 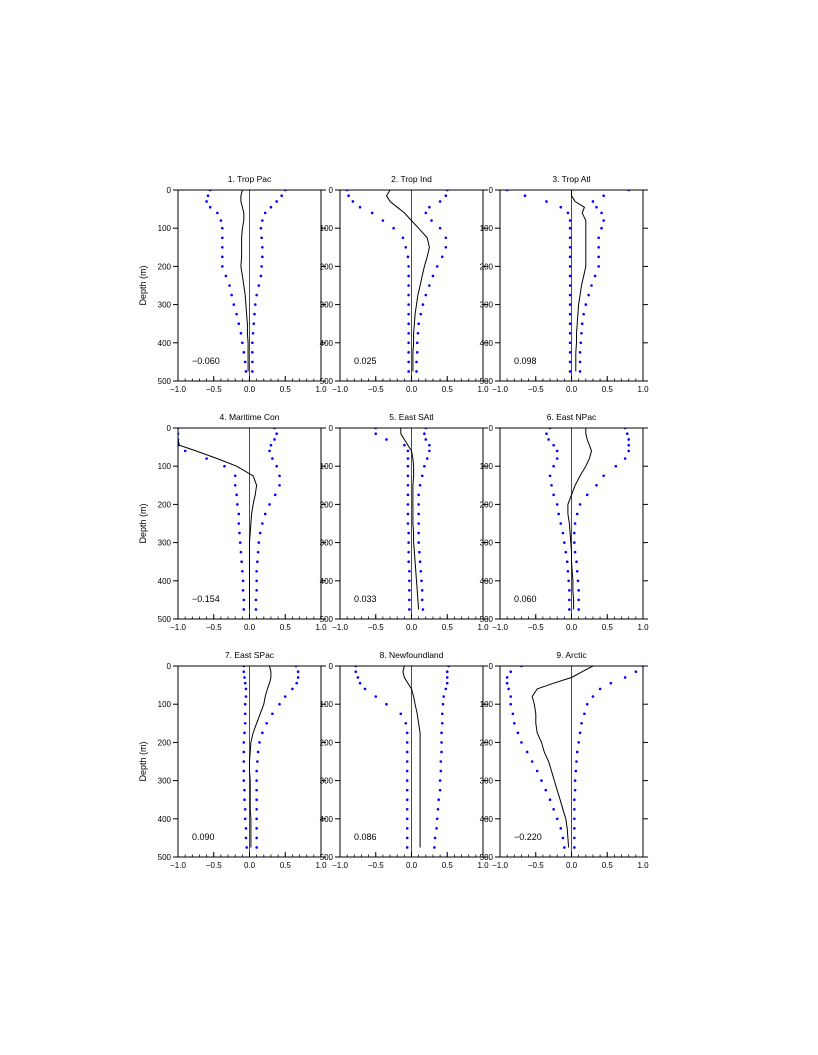 What do you see at coordinates (365, 361) in the screenshot?
I see `panel-value-label: 0.025` at bounding box center [365, 361].